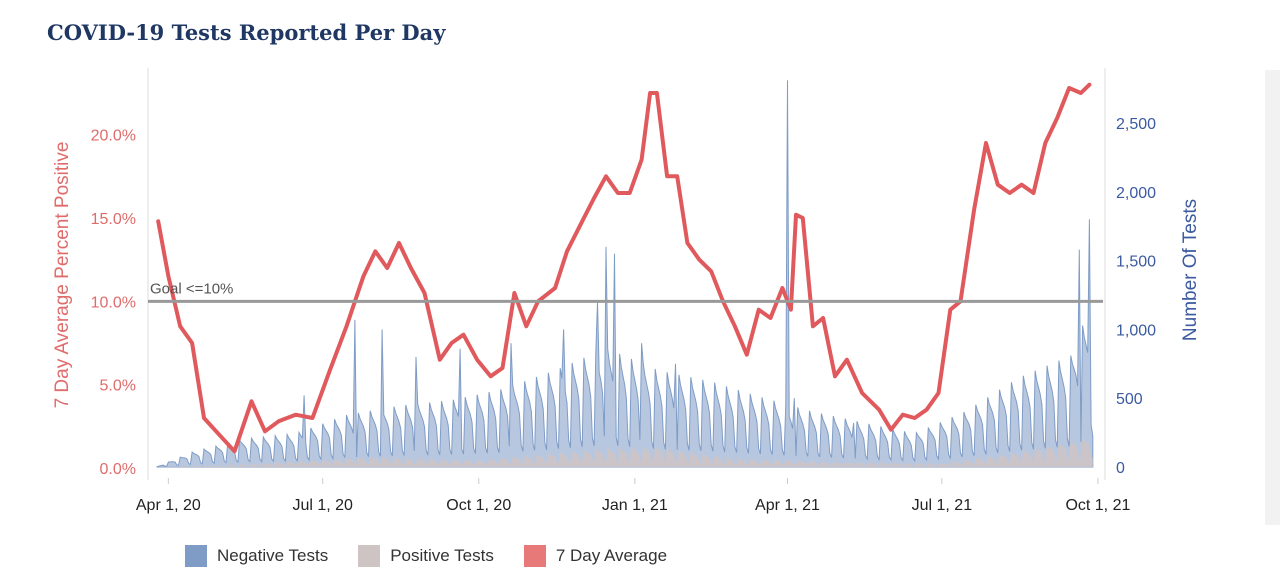 Image resolution: width=1280 pixels, height=585 pixels. I want to click on legend-label-average: 7 Day Average, so click(611, 555).